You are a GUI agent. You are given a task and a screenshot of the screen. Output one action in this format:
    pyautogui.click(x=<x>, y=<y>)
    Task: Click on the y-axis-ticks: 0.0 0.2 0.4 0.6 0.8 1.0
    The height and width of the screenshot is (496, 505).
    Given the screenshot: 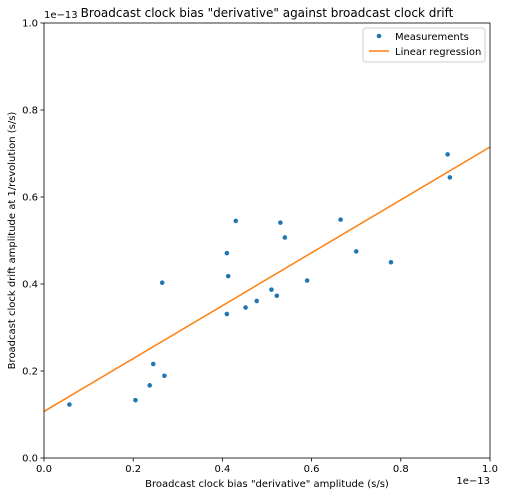 What is the action you would take?
    pyautogui.click(x=33, y=242)
    